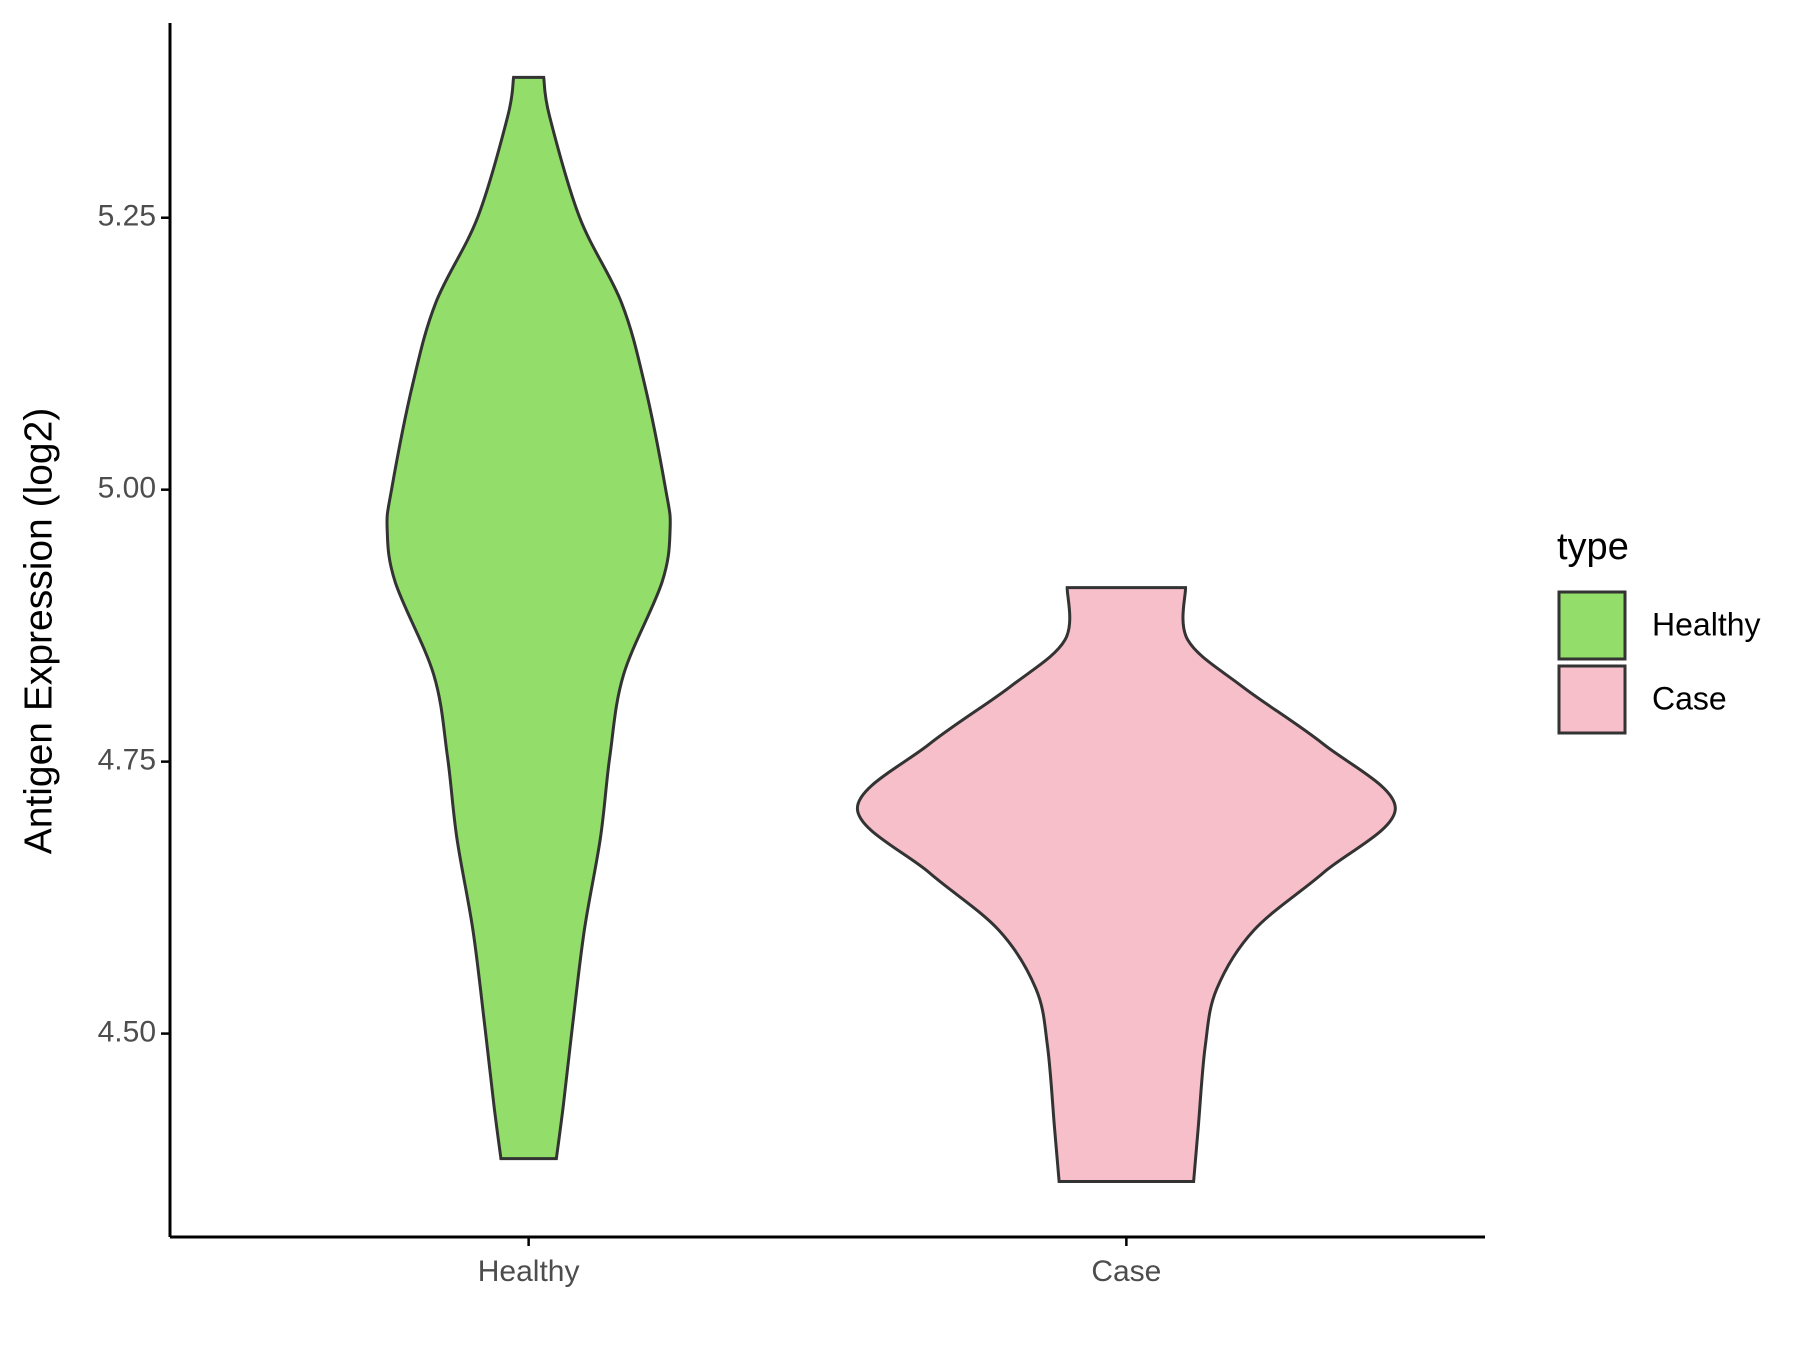 The height and width of the screenshot is (1350, 1800). I want to click on y-tick-label: 5.25, so click(127, 216).